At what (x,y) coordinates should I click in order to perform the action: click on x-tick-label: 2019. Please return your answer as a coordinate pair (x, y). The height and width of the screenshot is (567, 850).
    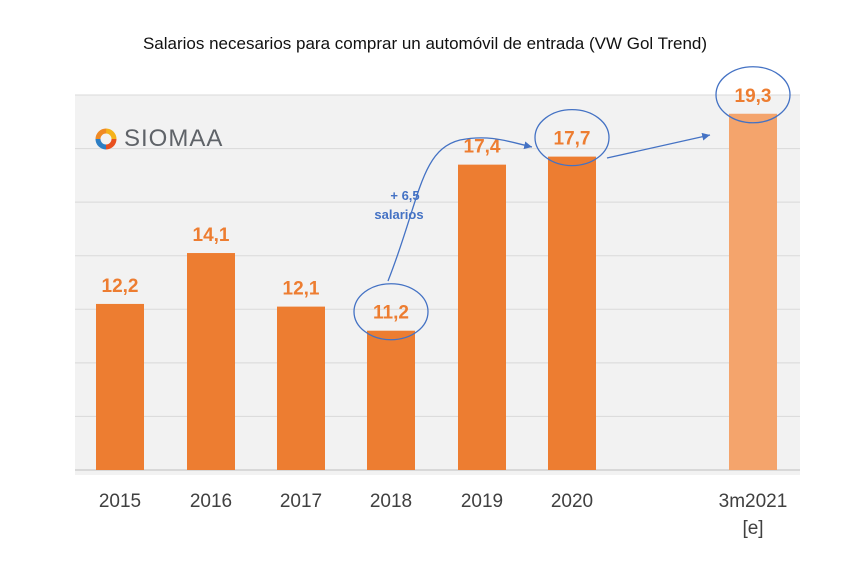
    Looking at the image, I should click on (482, 501).